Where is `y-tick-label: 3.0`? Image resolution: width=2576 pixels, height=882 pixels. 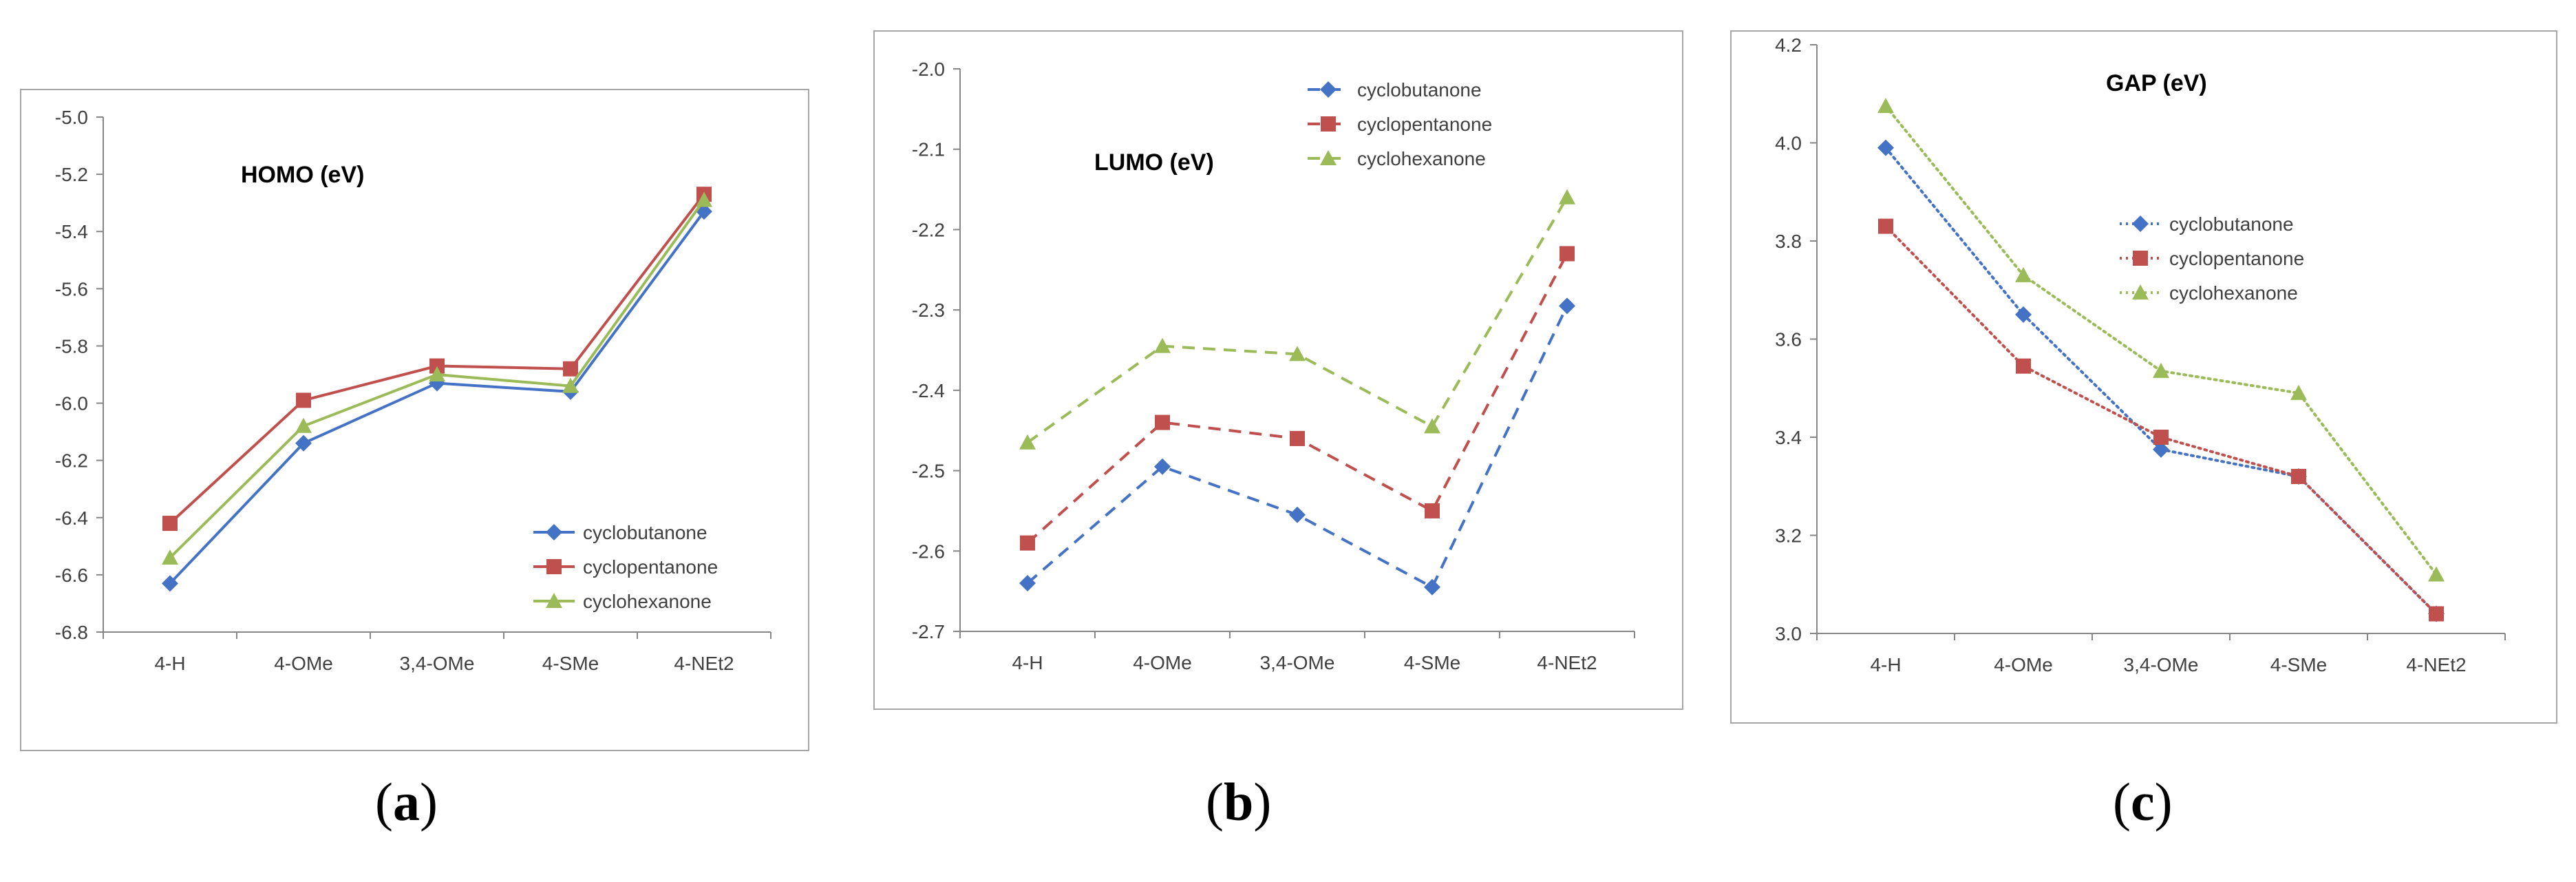 y-tick-label: 3.0 is located at coordinates (1788, 633).